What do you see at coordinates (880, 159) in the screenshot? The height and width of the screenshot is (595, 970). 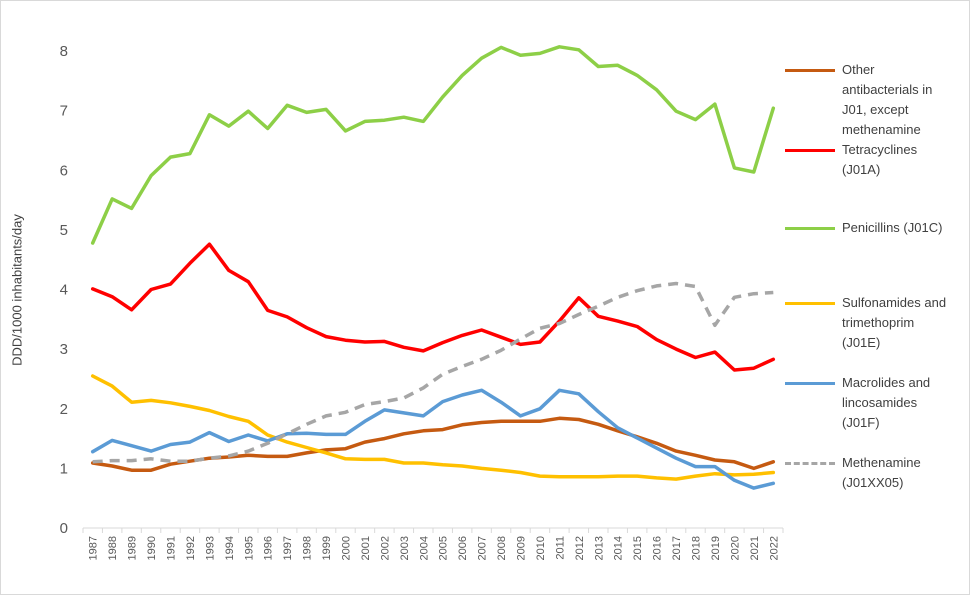 I see `legend-label: Tetracyclines (J01A)` at bounding box center [880, 159].